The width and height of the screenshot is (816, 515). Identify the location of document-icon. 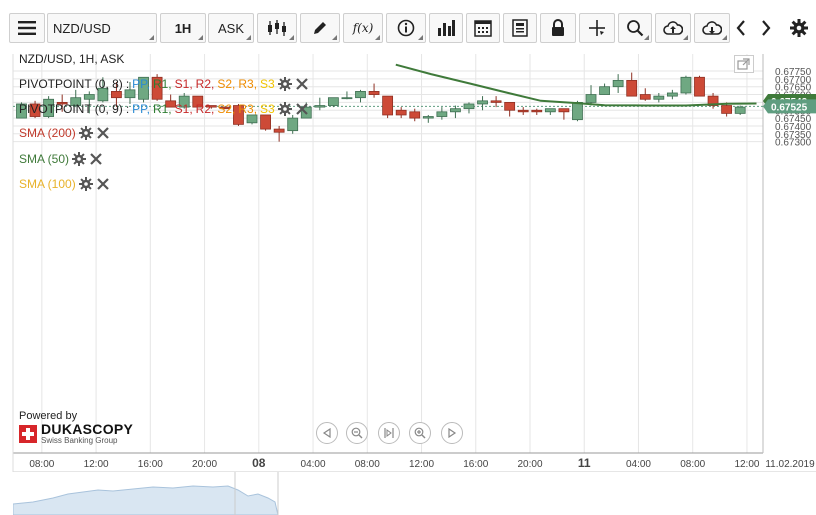
(520, 28).